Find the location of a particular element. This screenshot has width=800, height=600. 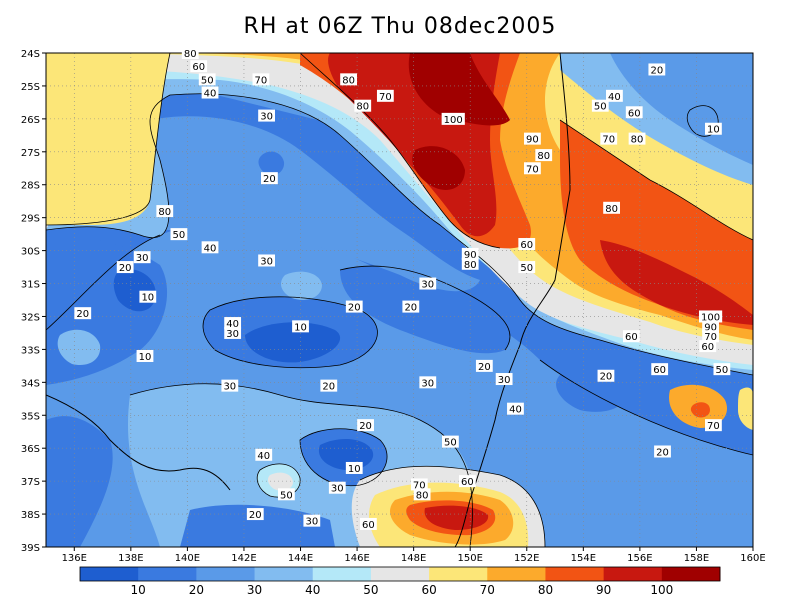

field-se-yellow is located at coordinates (745, 408).